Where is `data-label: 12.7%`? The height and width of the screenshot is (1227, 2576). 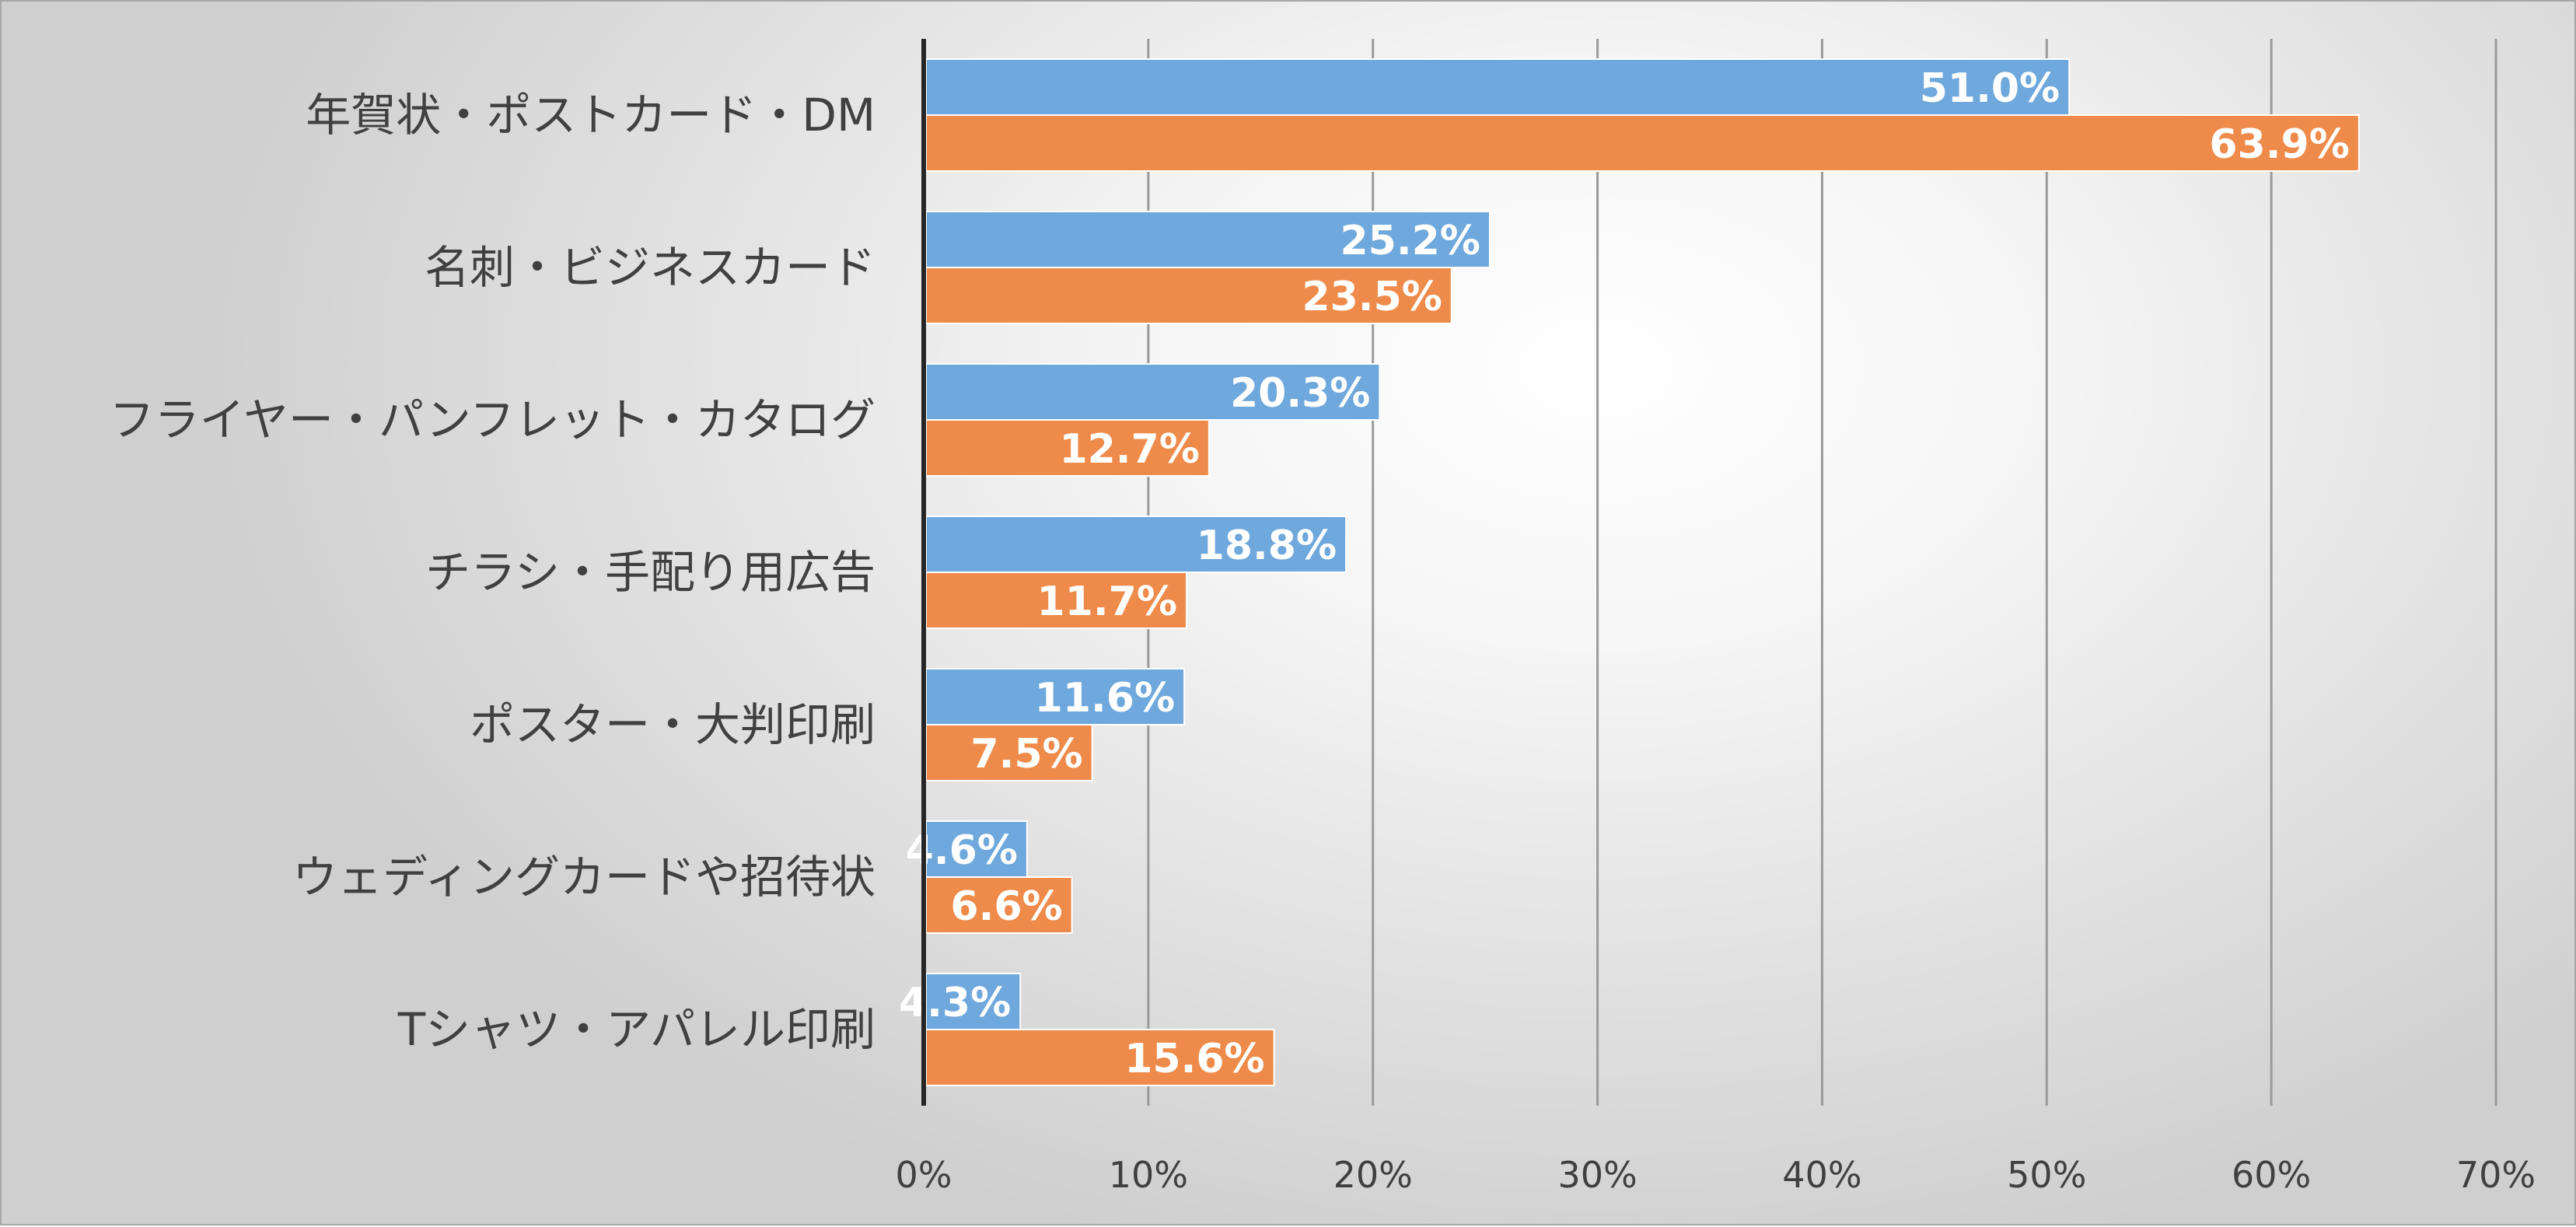 data-label: 12.7% is located at coordinates (1129, 449).